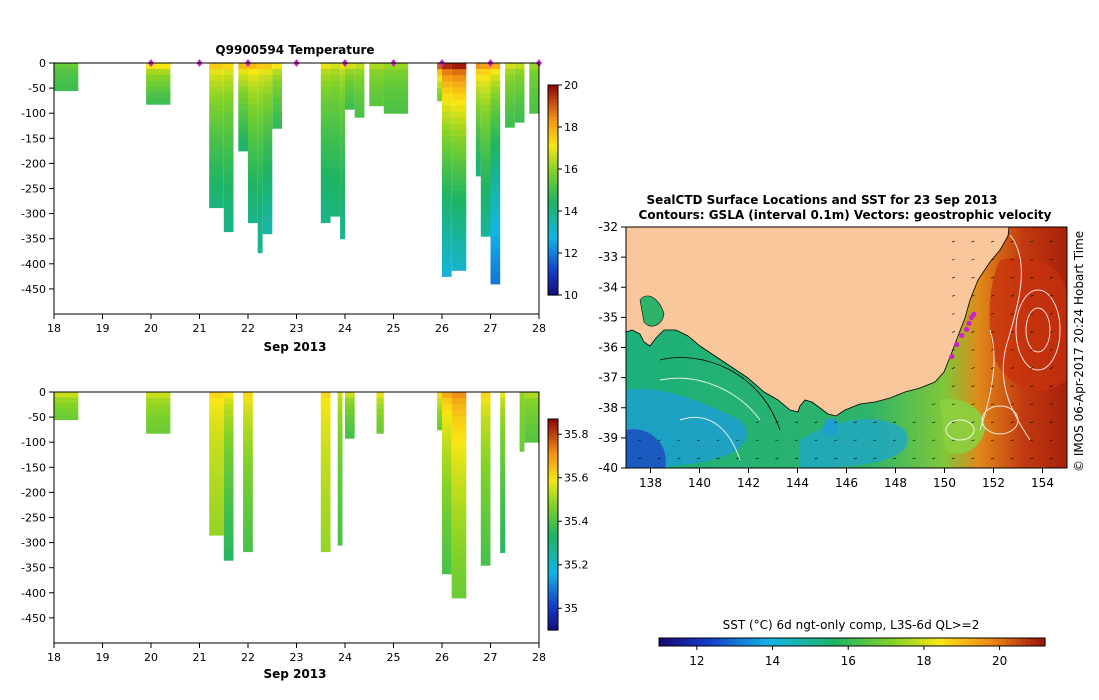 Image resolution: width=1099 pixels, height=700 pixels. What do you see at coordinates (33, 568) in the screenshot?
I see `y-tick-label: -350` at bounding box center [33, 568].